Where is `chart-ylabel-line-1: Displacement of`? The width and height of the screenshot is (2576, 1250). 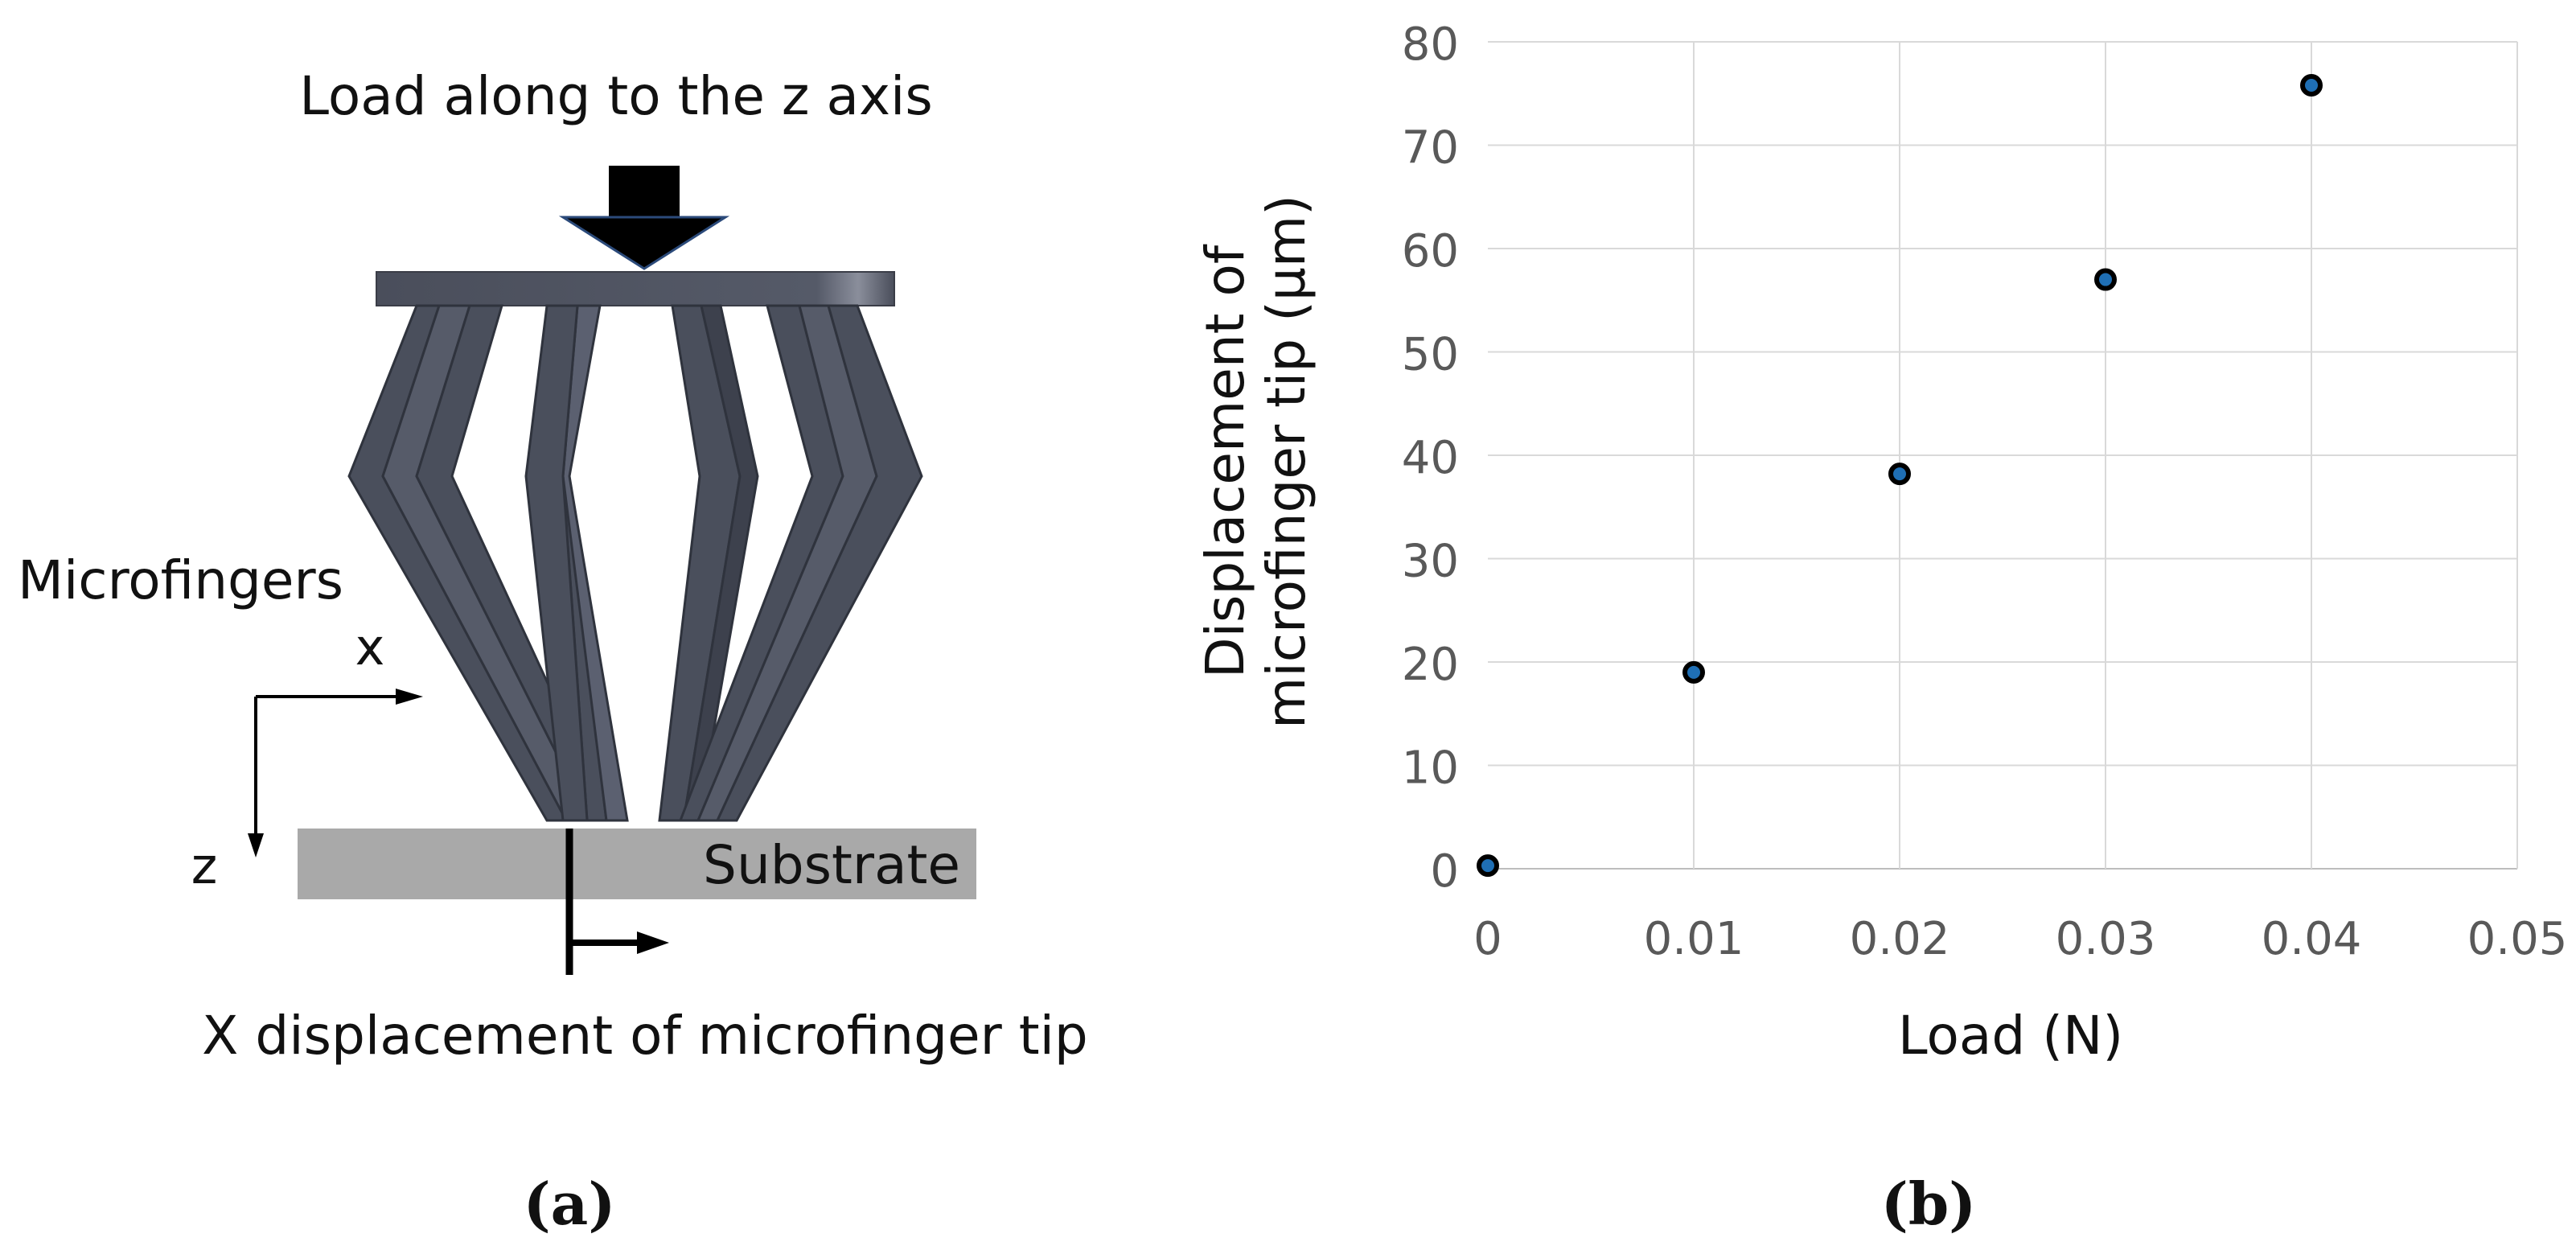
chart-ylabel-line-1: Displacement of is located at coordinates (1225, 461).